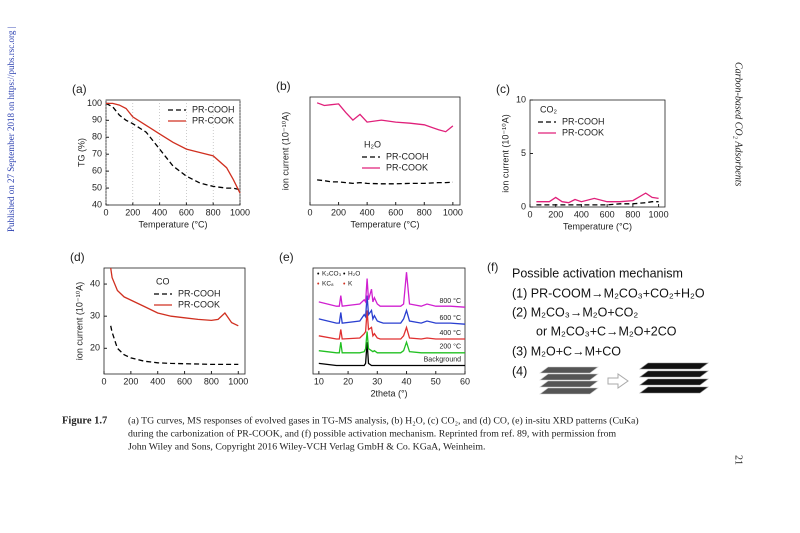 The height and width of the screenshot is (533, 800). What do you see at coordinates (81, 152) in the screenshot?
I see `y-axis-label: TG (%)` at bounding box center [81, 152].